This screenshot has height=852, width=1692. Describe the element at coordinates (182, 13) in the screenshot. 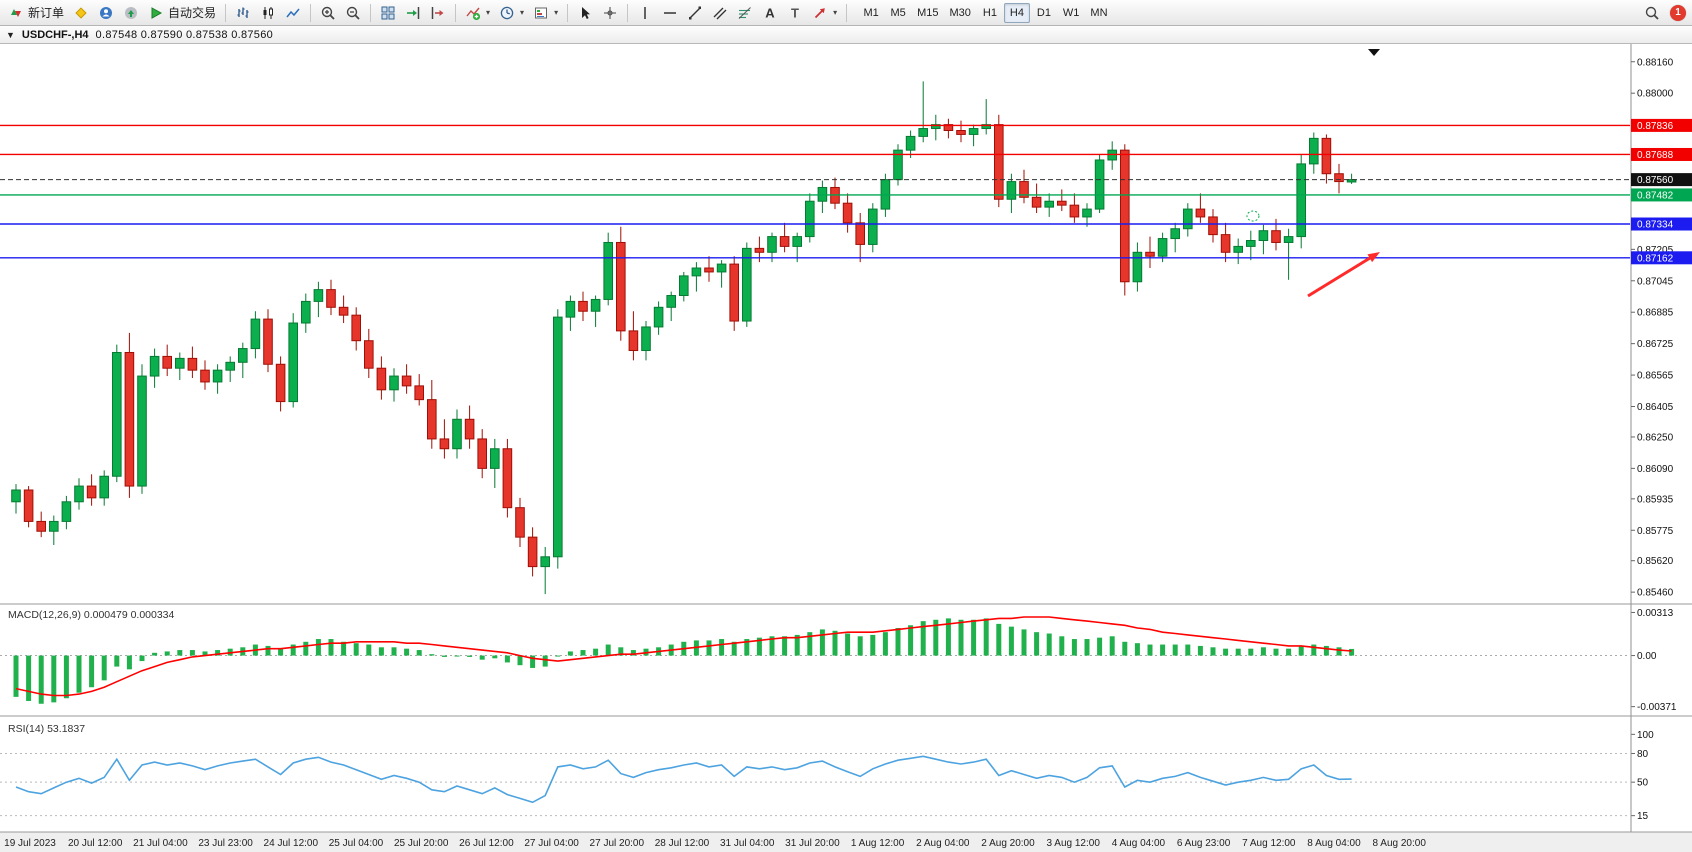

I see `autotrading-button: 自动交易` at that location.